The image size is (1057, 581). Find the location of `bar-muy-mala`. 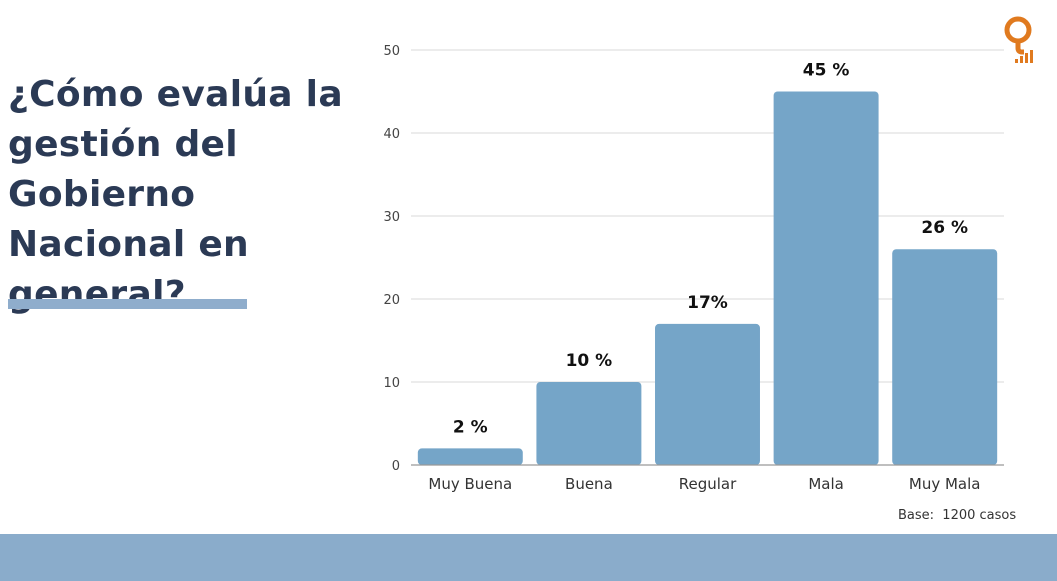

bar-muy-mala is located at coordinates (945, 357).